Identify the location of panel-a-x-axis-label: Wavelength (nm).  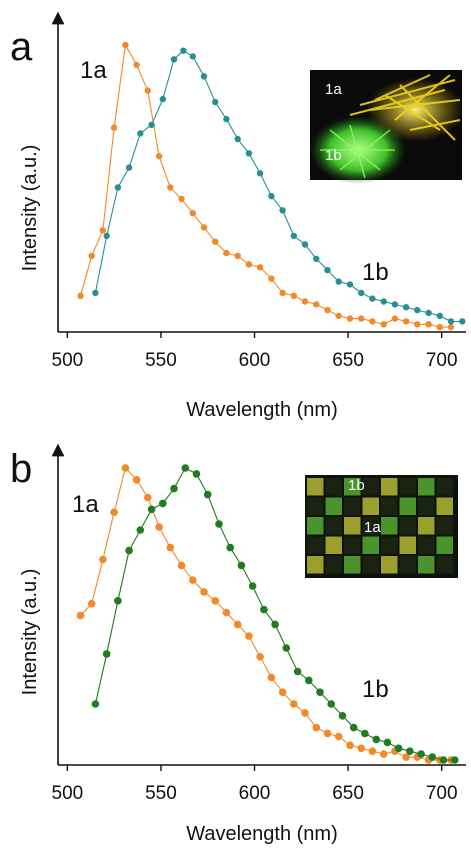
(262, 410).